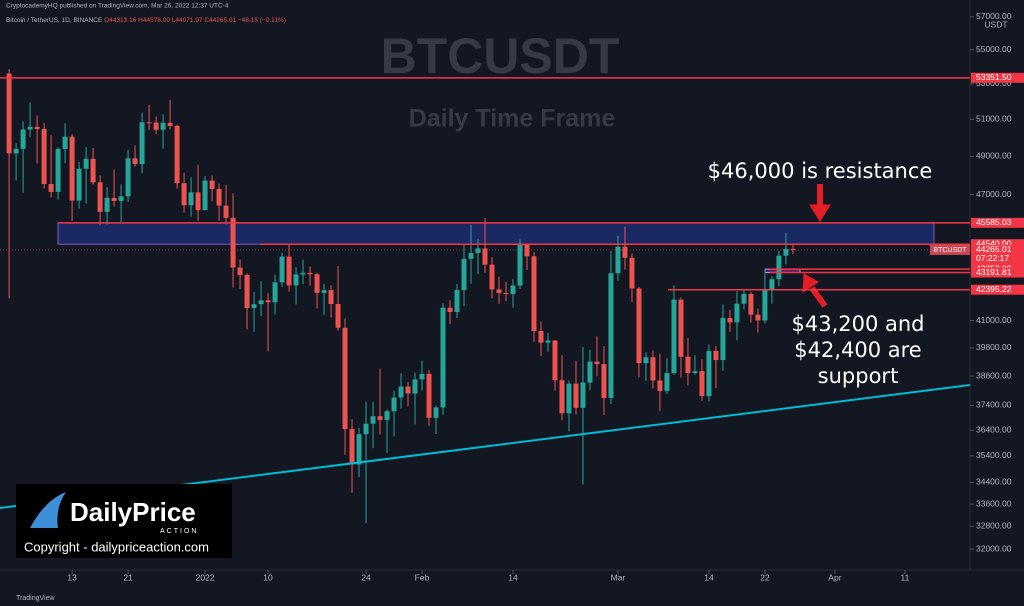 The width and height of the screenshot is (1024, 606). I want to click on y-tick-label: 35400.00, so click(994, 455).